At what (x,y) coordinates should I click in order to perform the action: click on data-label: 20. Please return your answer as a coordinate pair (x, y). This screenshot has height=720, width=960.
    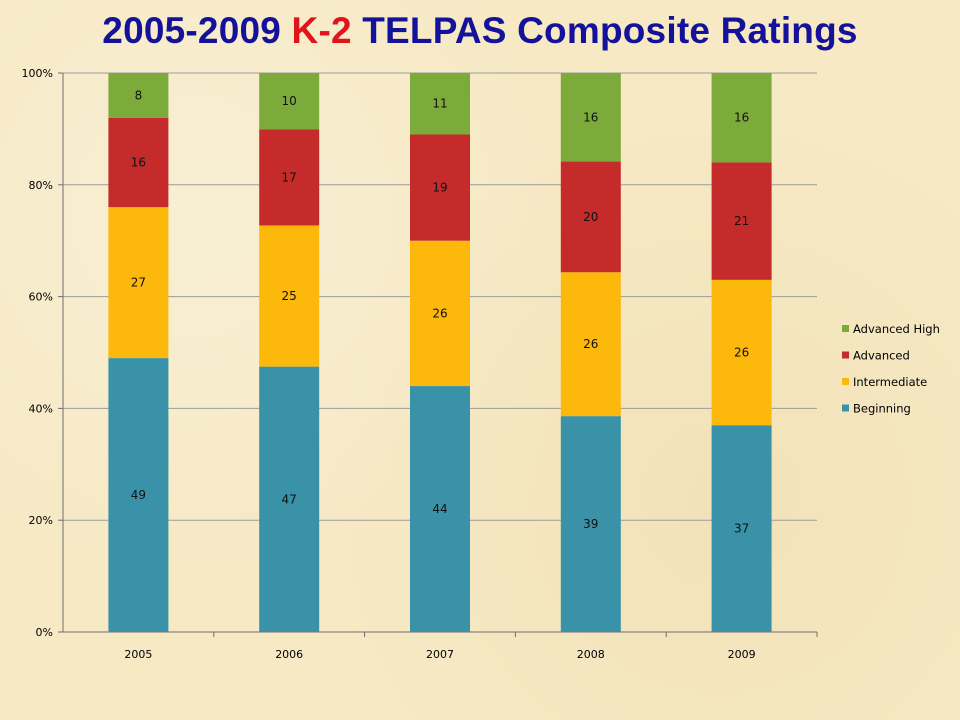
    Looking at the image, I should click on (590, 217).